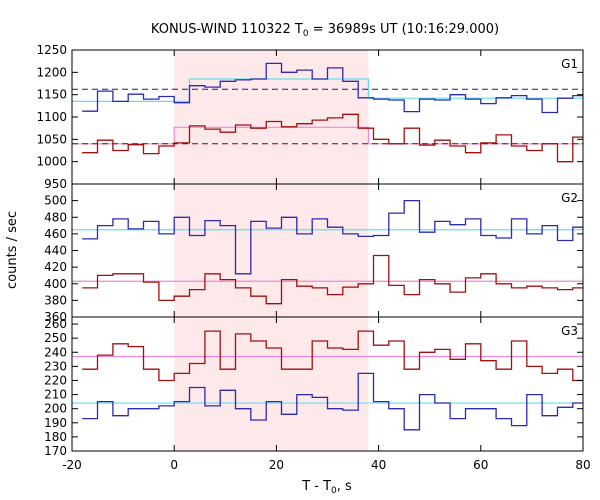 Image resolution: width=600 pixels, height=500 pixels. I want to click on g3-y-tick-label: 240, so click(55, 352).